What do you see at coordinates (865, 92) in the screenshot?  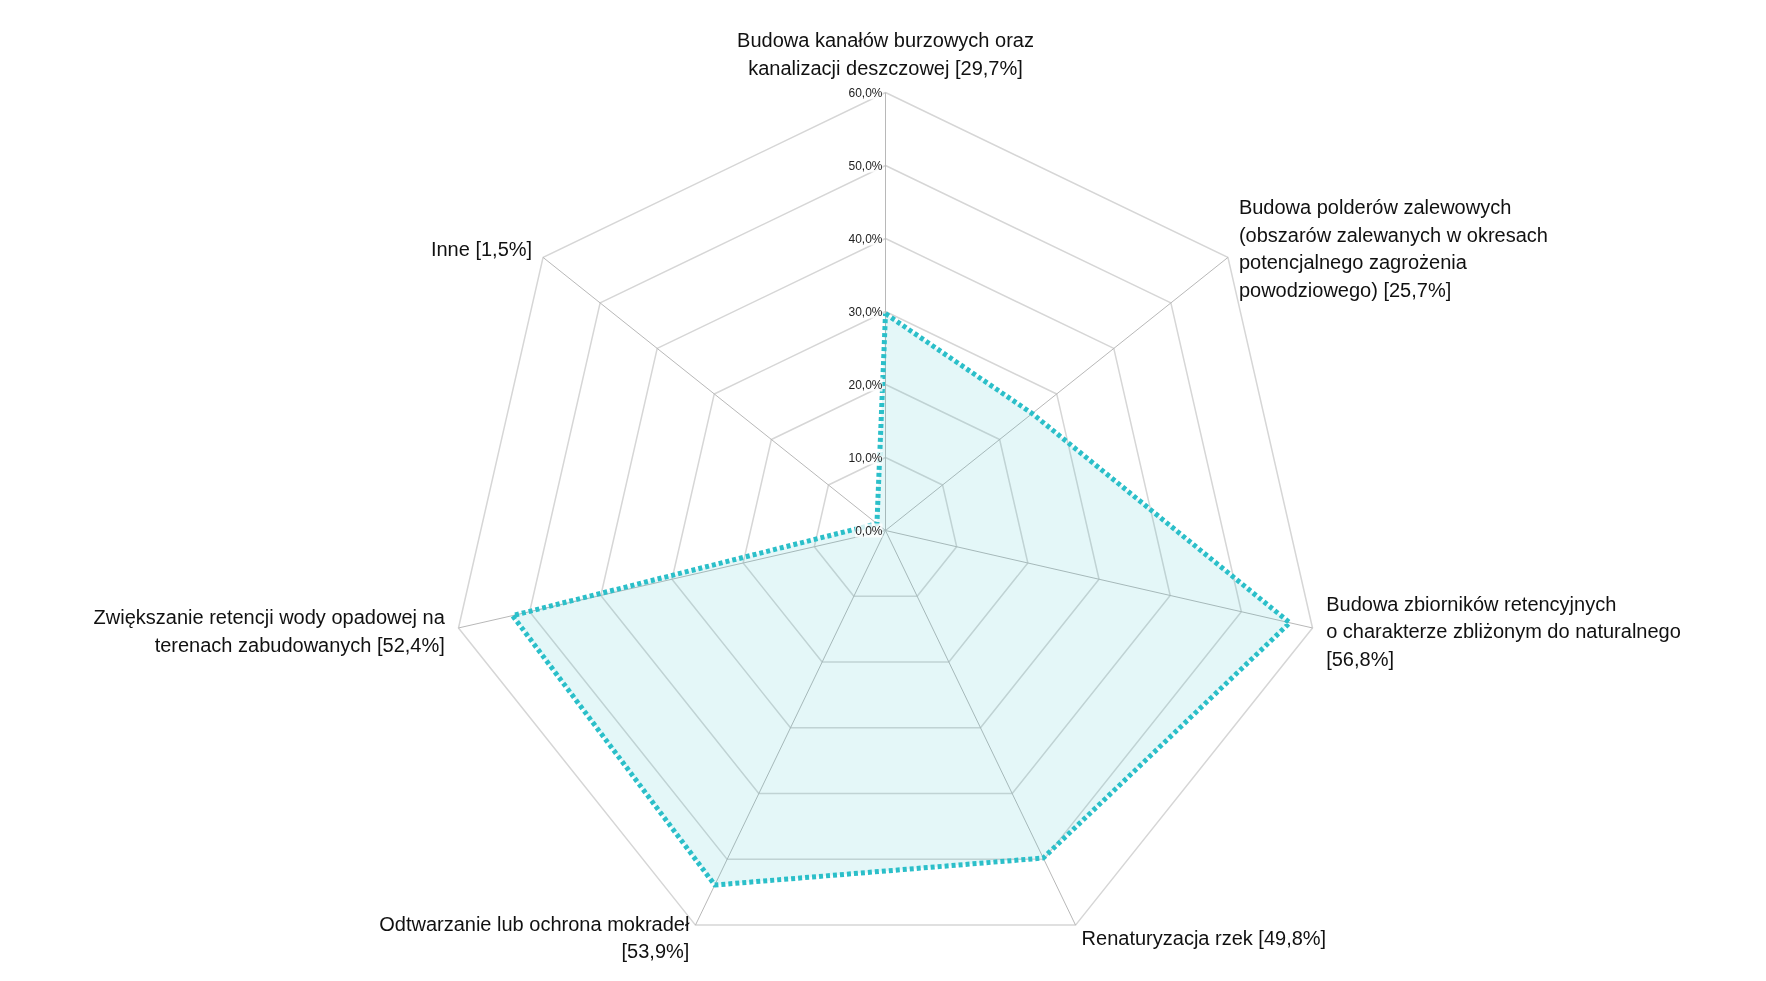 I see `y-tick-label: 60,0%` at bounding box center [865, 92].